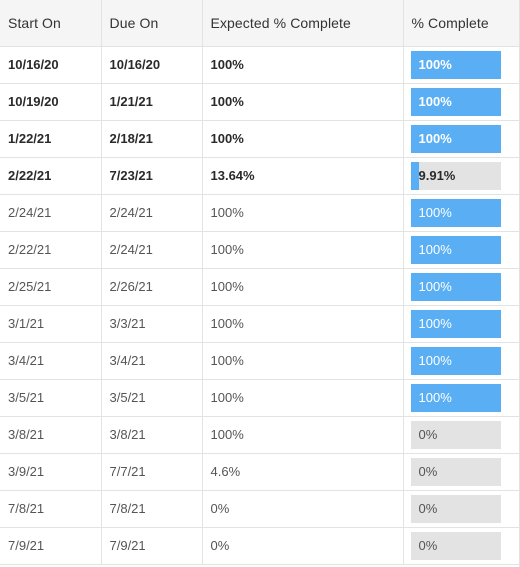 The image size is (520, 567). Describe the element at coordinates (437, 175) in the screenshot. I see `progress-bar-label: 9.91%` at that location.